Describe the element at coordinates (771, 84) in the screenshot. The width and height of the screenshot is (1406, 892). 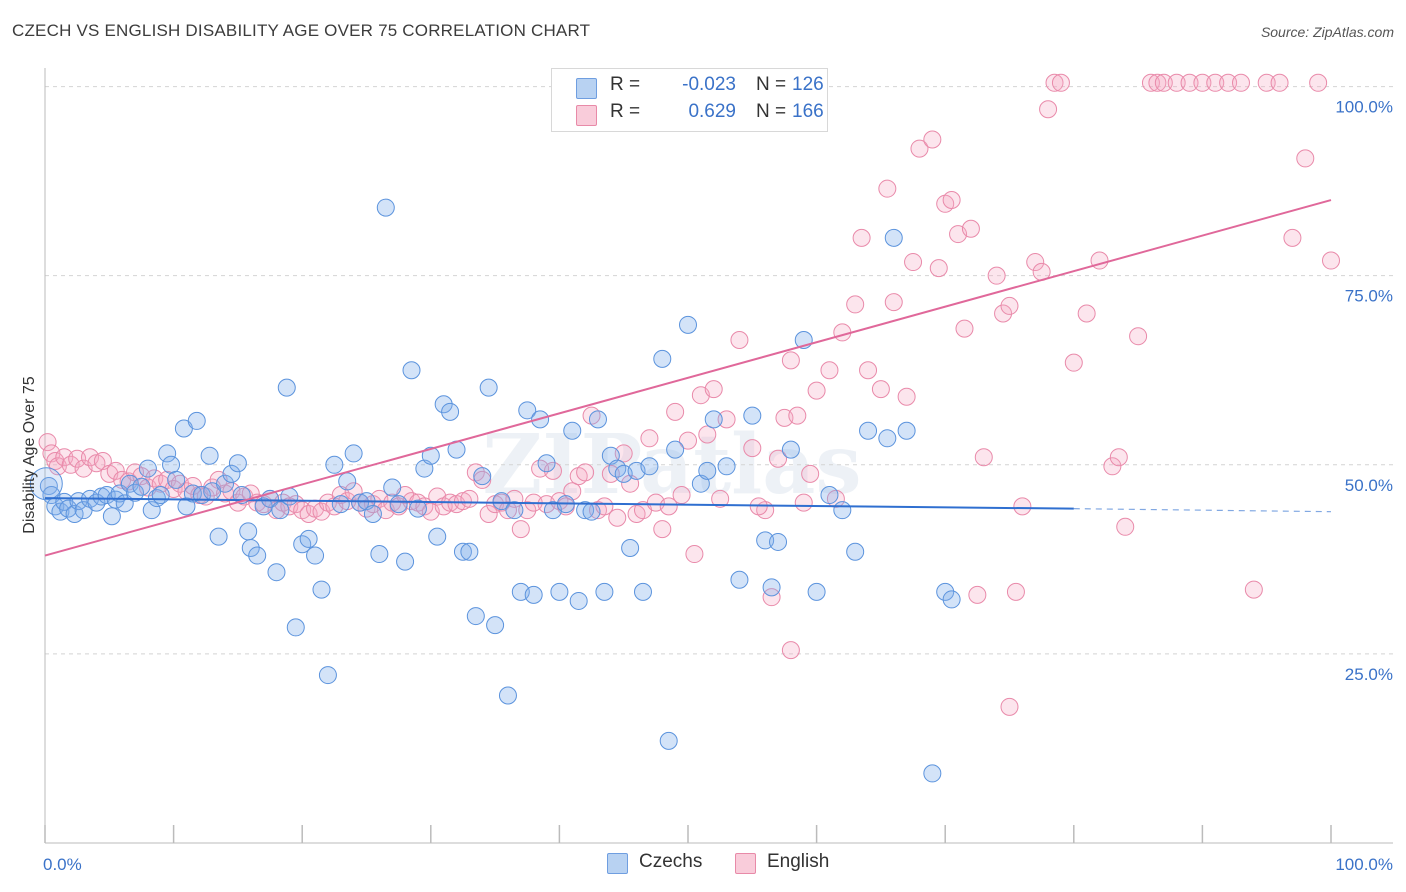
I see `legend-n-label: N =` at that location.